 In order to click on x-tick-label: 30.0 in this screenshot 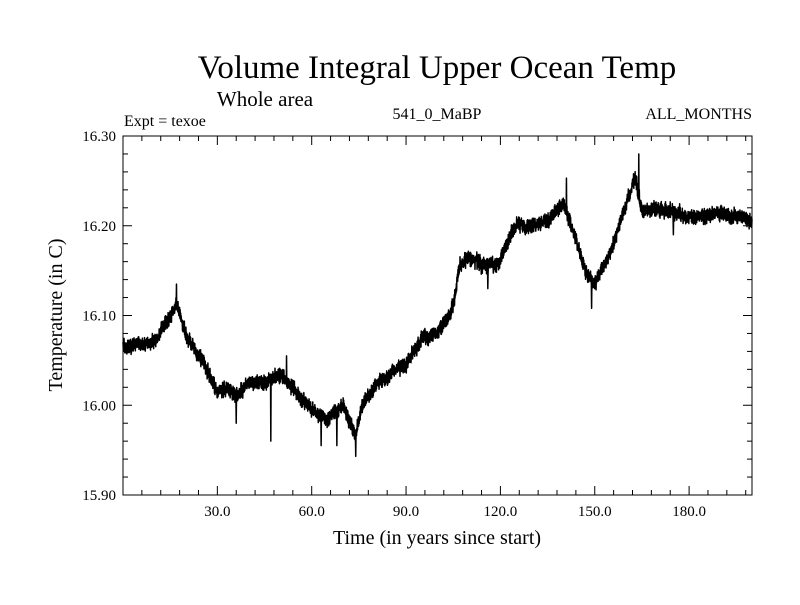, I will do `click(217, 512)`.